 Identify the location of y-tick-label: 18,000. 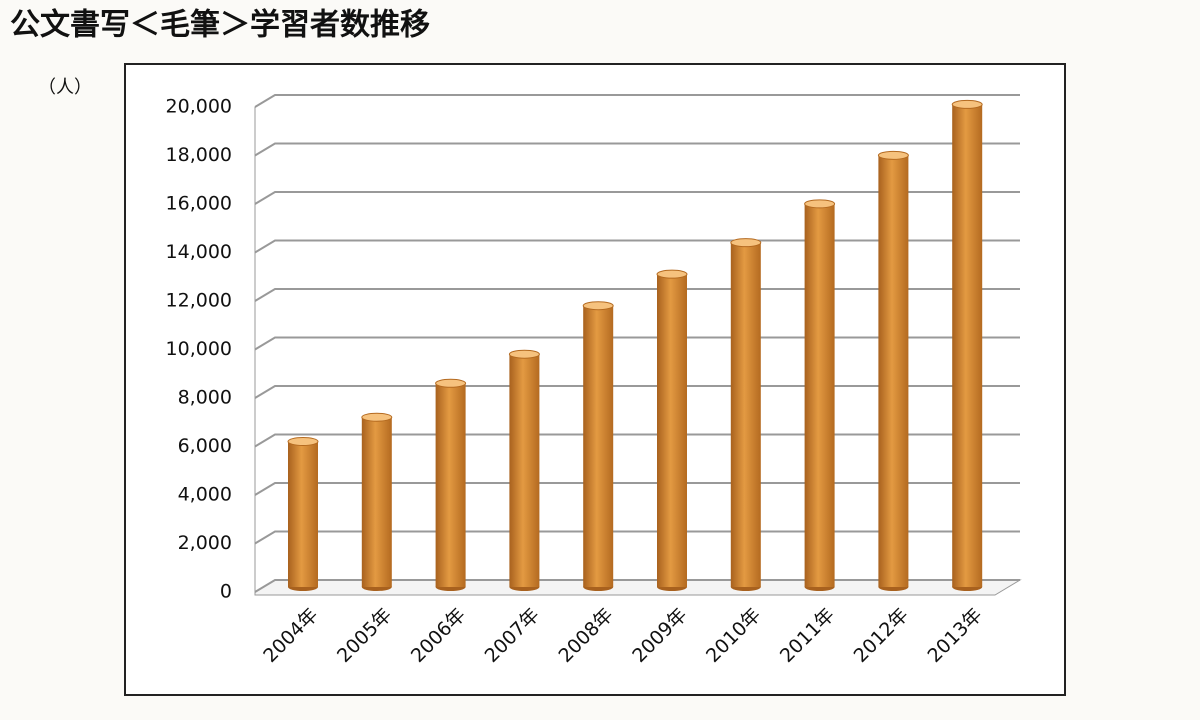
(199, 155).